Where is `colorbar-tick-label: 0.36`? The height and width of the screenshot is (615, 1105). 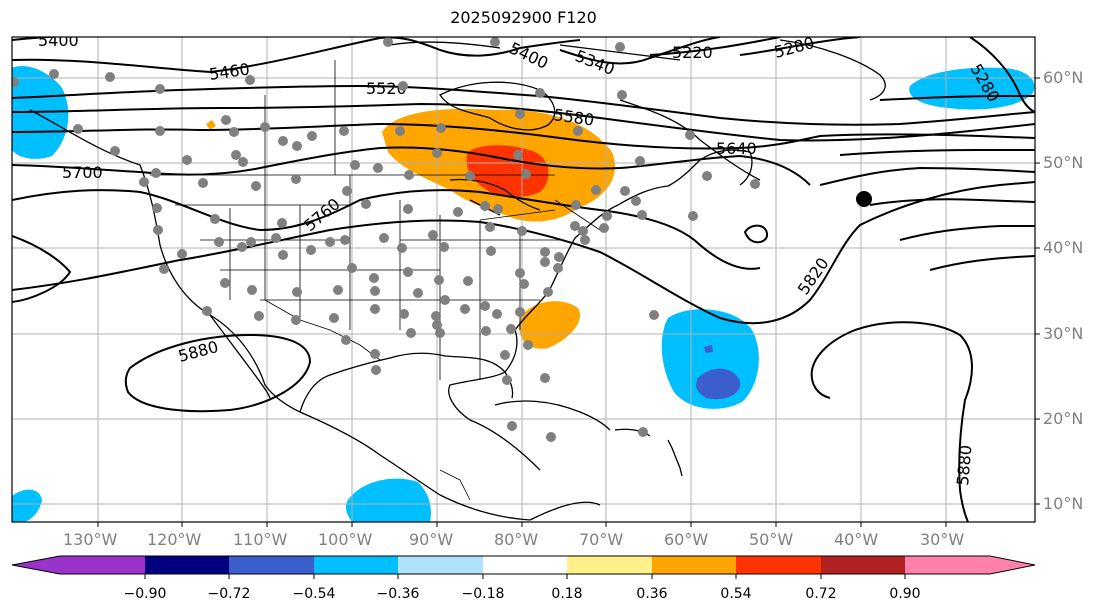 colorbar-tick-label: 0.36 is located at coordinates (652, 594).